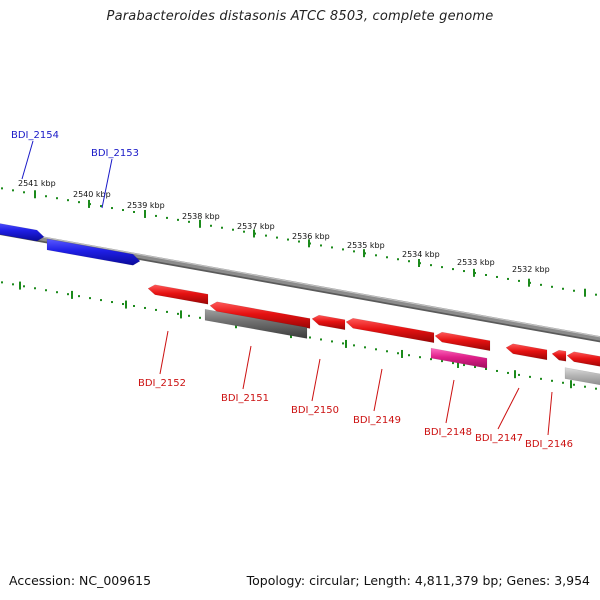 The image size is (600, 600). I want to click on gene-label-BDI_2151: BDI_2151, so click(245, 398).